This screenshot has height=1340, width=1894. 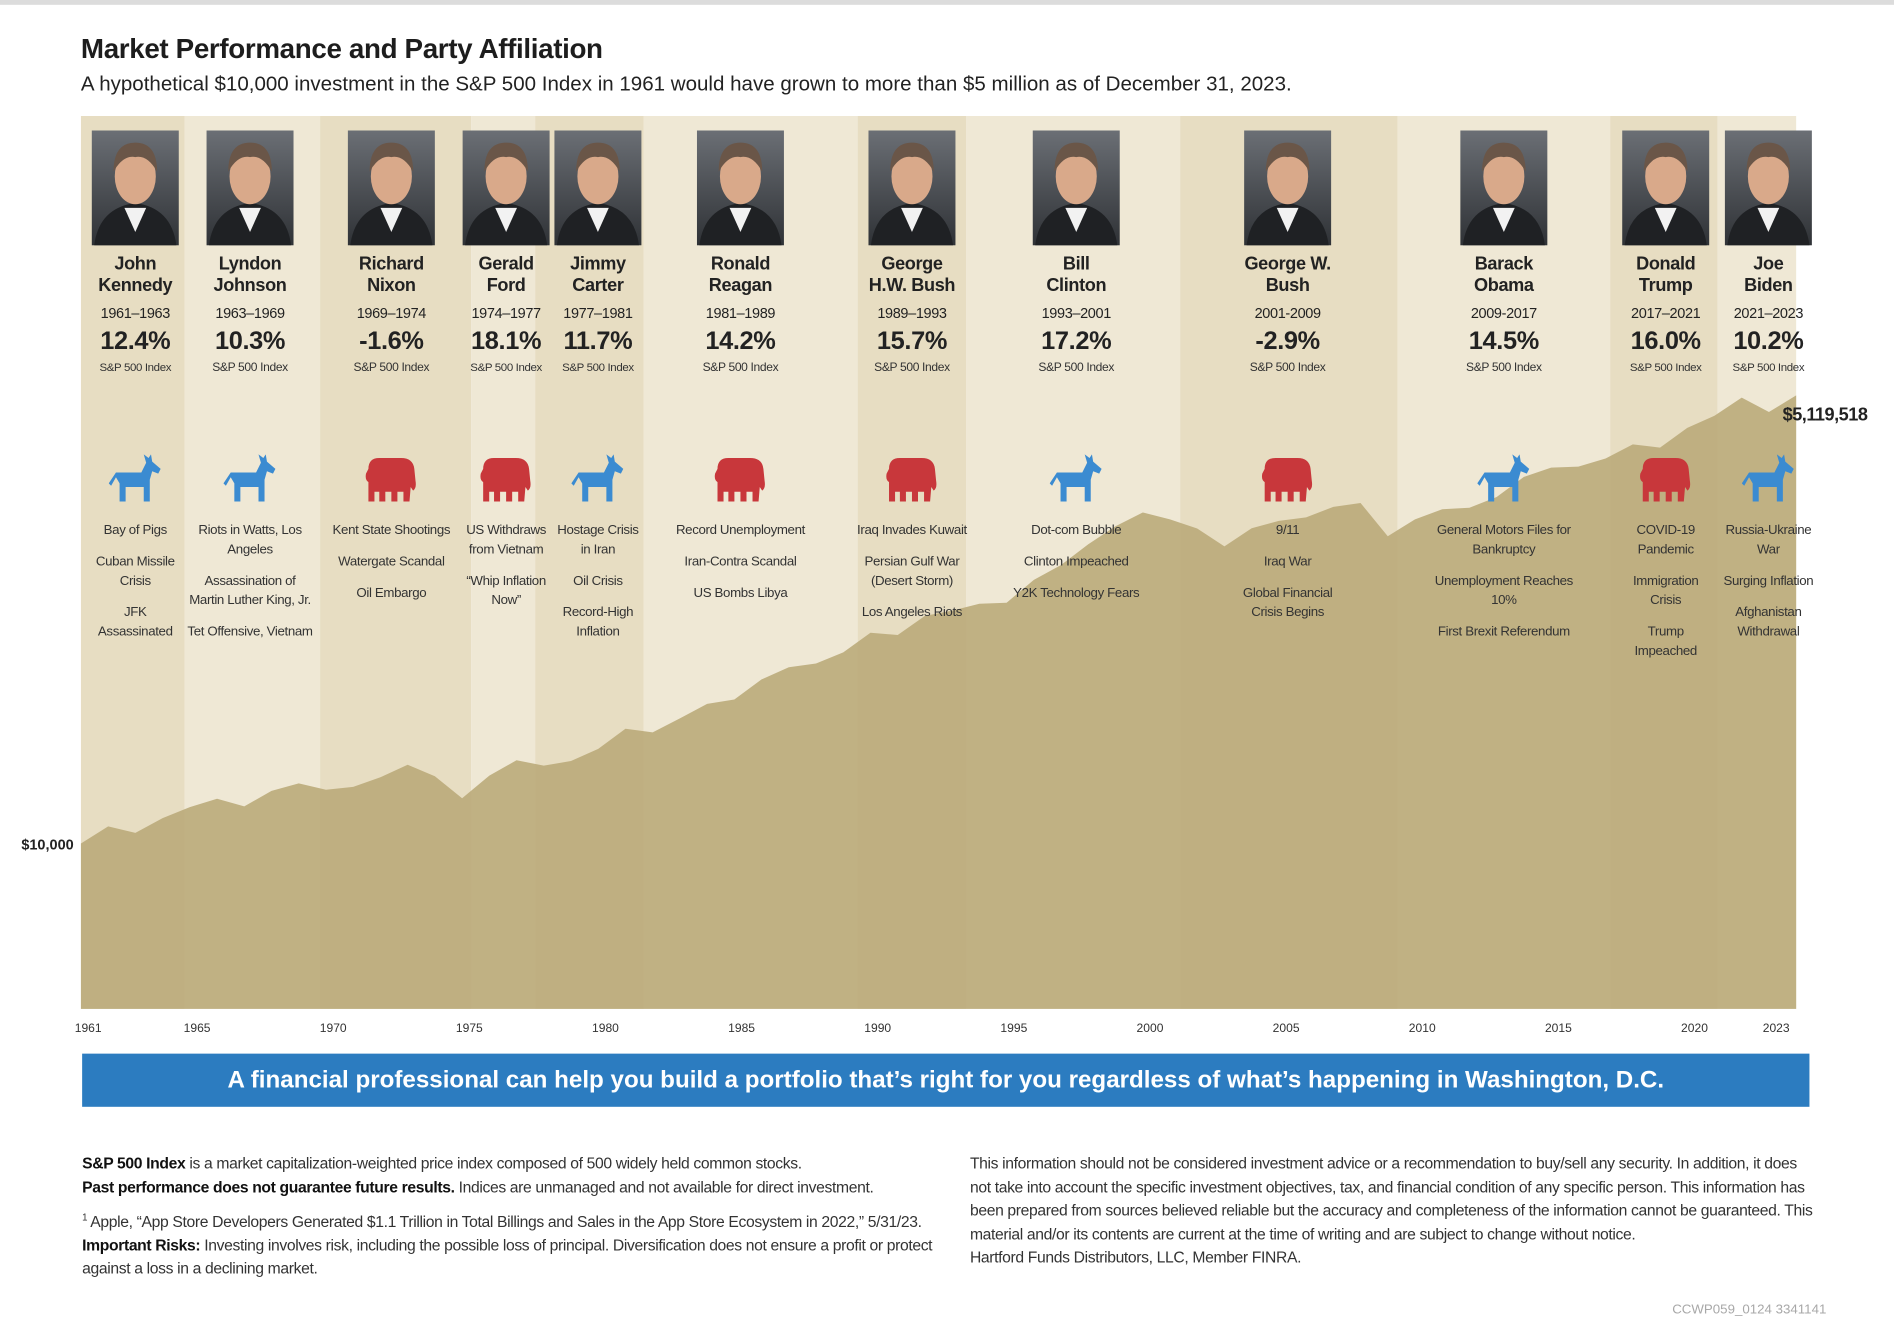 I want to click on event: Iraq War, so click(x=1287, y=562).